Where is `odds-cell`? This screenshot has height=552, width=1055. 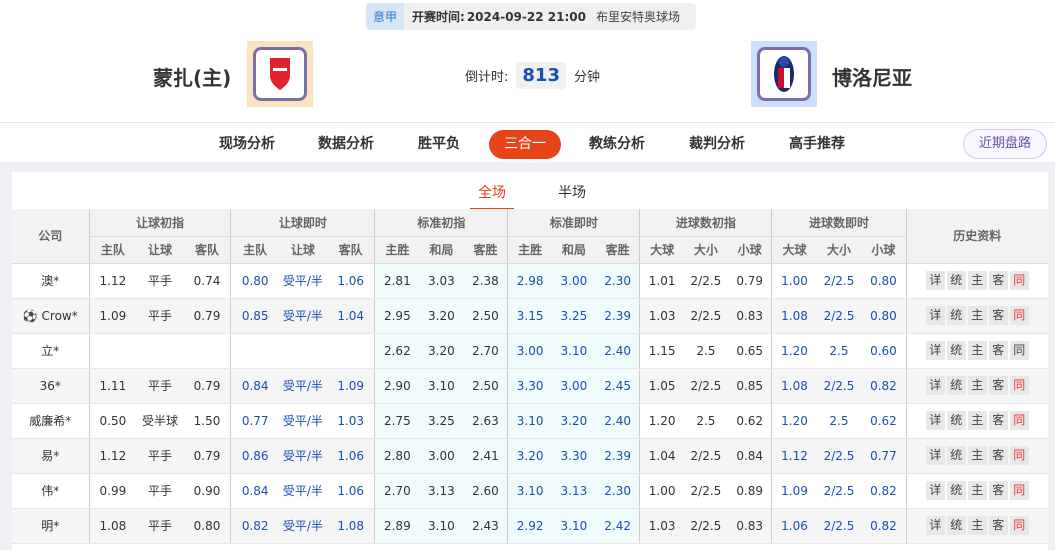
odds-cell is located at coordinates (254, 351).